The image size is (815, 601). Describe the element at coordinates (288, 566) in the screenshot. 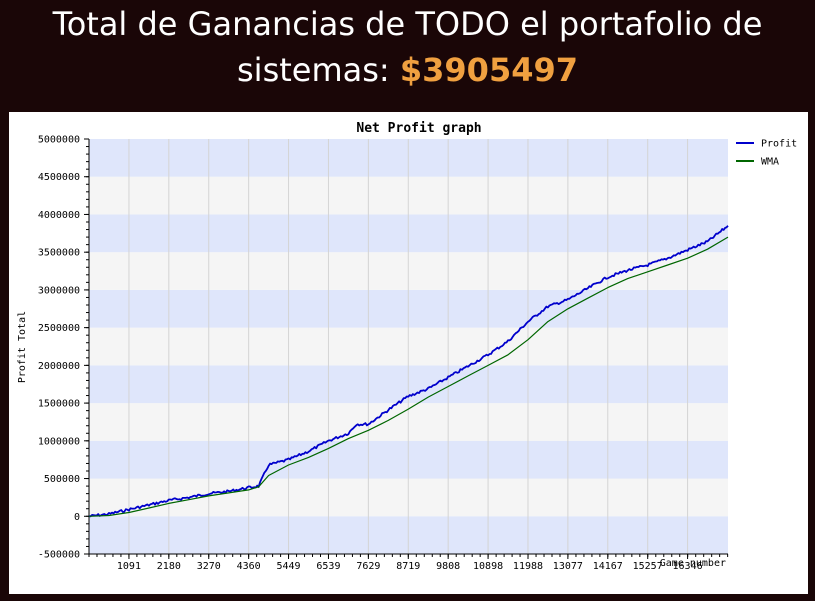

I see `x-tick-label: 5449` at that location.